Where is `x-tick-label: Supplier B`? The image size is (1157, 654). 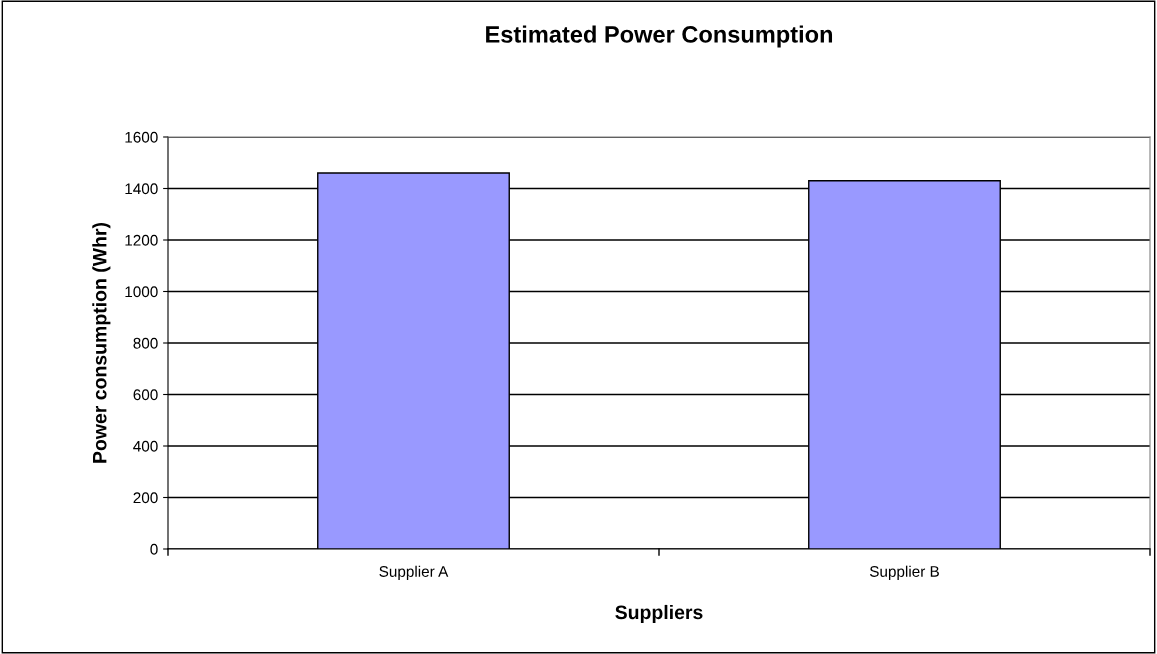
x-tick-label: Supplier B is located at coordinates (904, 572).